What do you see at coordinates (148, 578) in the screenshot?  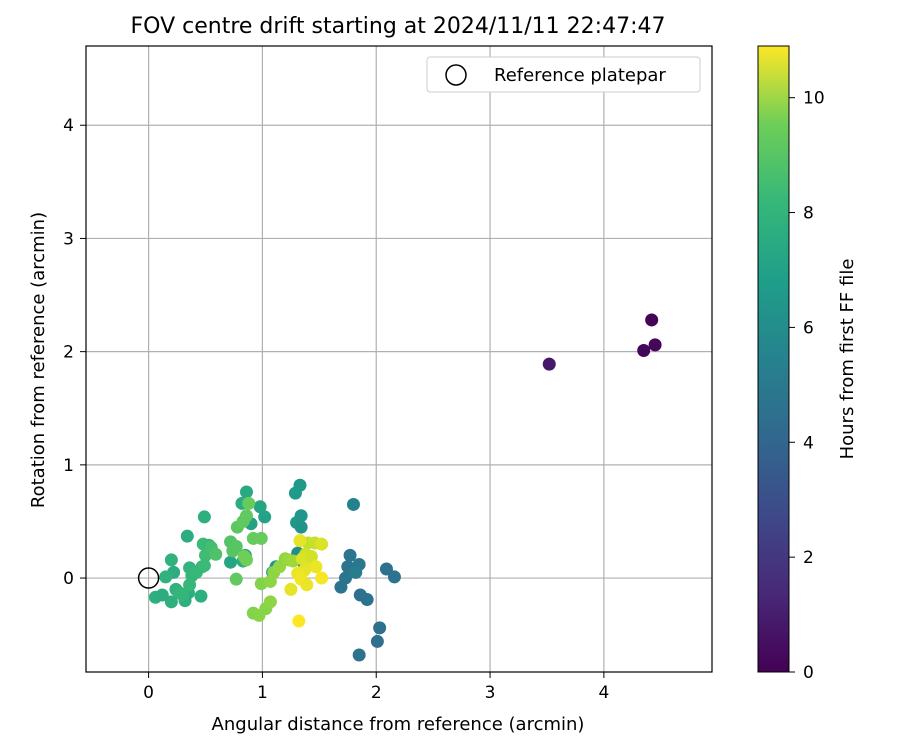 I see `reference-marker` at bounding box center [148, 578].